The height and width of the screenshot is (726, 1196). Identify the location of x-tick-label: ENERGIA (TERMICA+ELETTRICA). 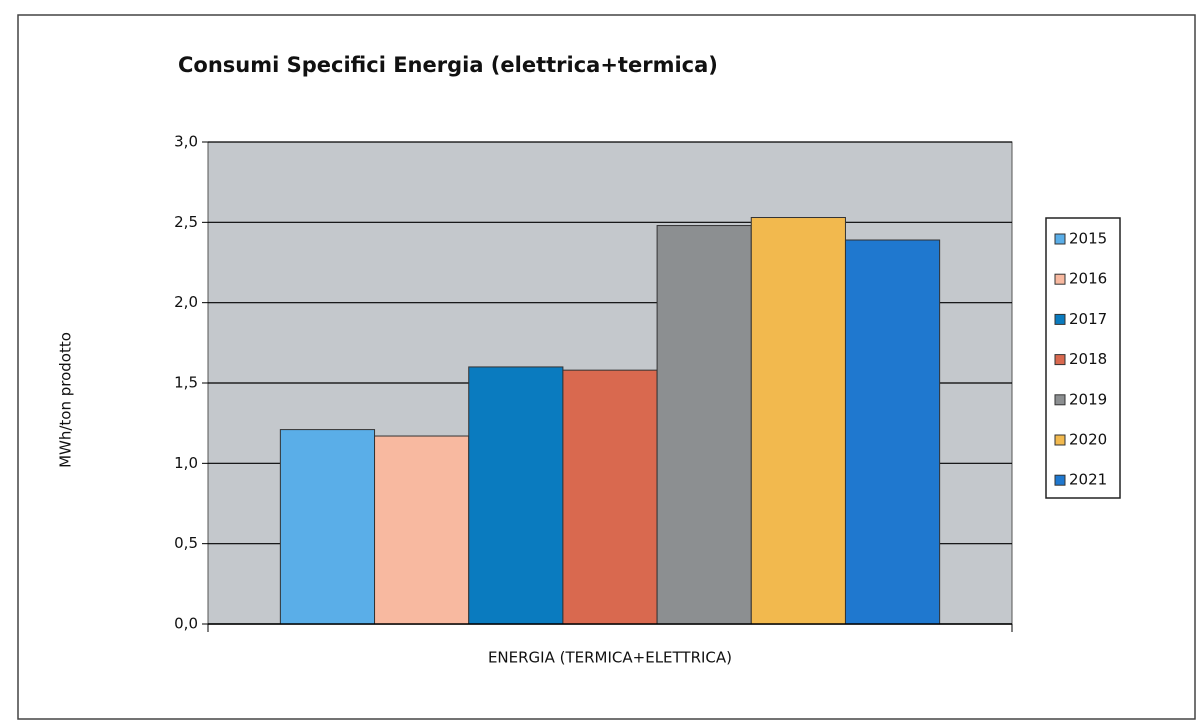
(610, 658).